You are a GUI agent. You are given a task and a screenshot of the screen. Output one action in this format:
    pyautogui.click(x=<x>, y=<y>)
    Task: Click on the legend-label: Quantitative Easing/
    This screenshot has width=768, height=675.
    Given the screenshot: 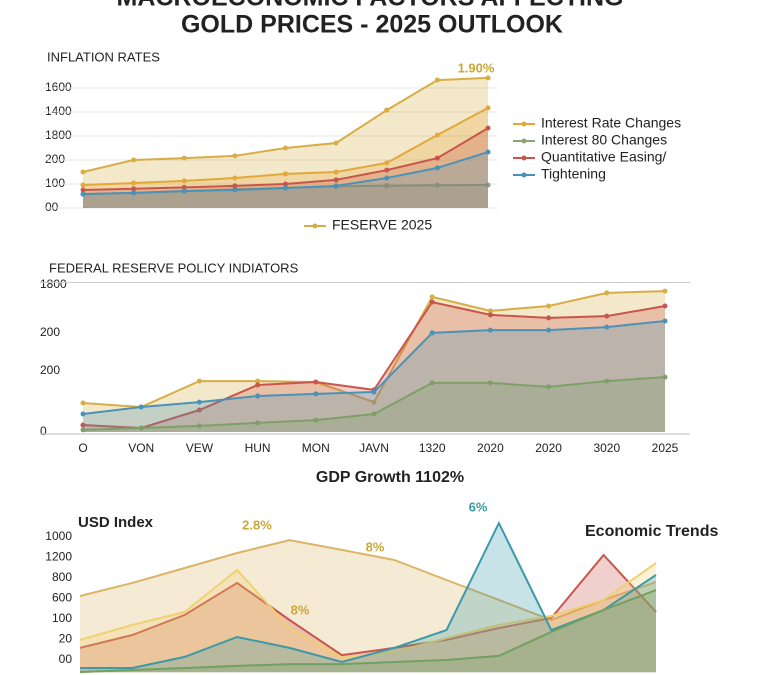 What is the action you would take?
    pyautogui.click(x=603, y=157)
    